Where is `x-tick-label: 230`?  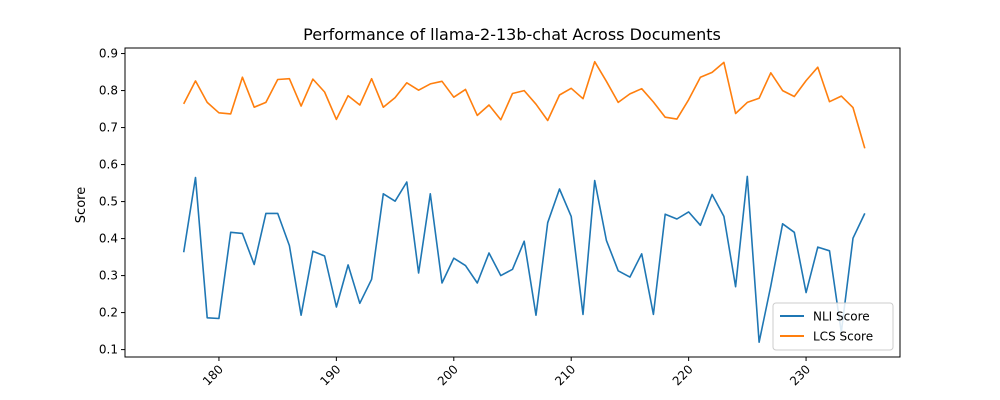
x-tick-label: 230 is located at coordinates (800, 375).